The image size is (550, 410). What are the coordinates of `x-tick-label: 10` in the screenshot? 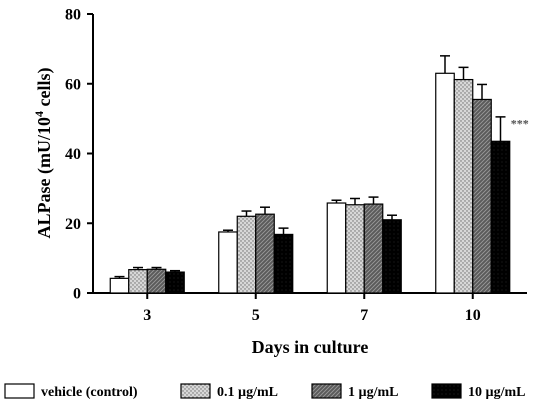 It's located at (473, 315).